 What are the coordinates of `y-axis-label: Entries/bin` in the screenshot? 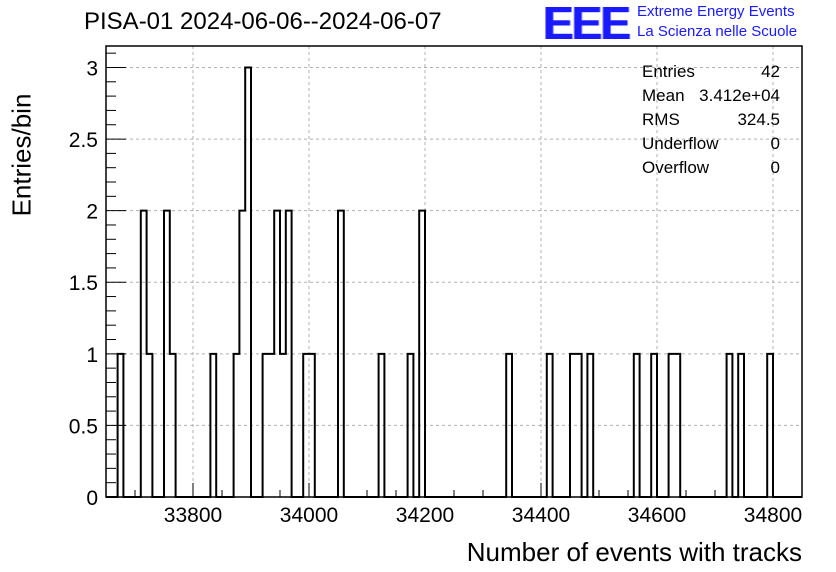 It's located at (21, 155).